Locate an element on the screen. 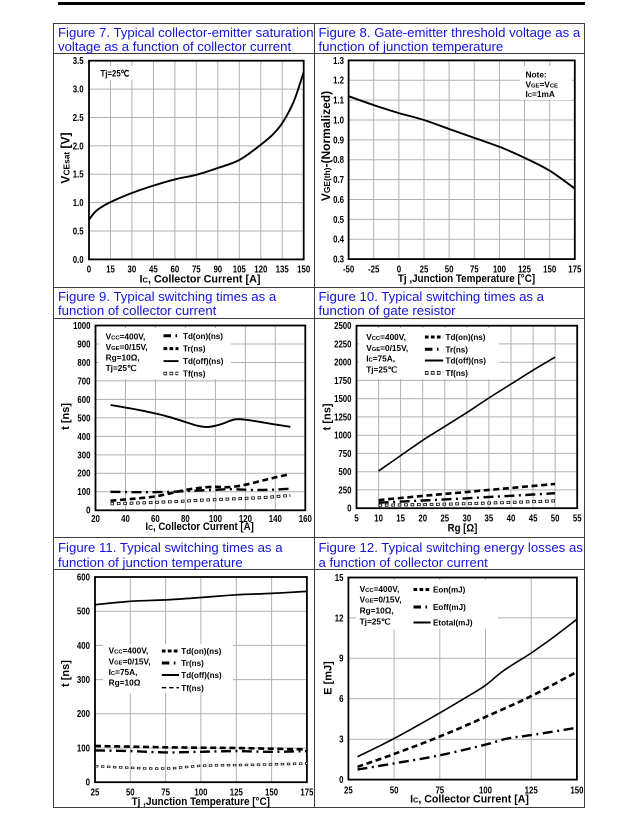 This screenshot has height=823, width=641. svg-text: 2500 is located at coordinates (343, 326).